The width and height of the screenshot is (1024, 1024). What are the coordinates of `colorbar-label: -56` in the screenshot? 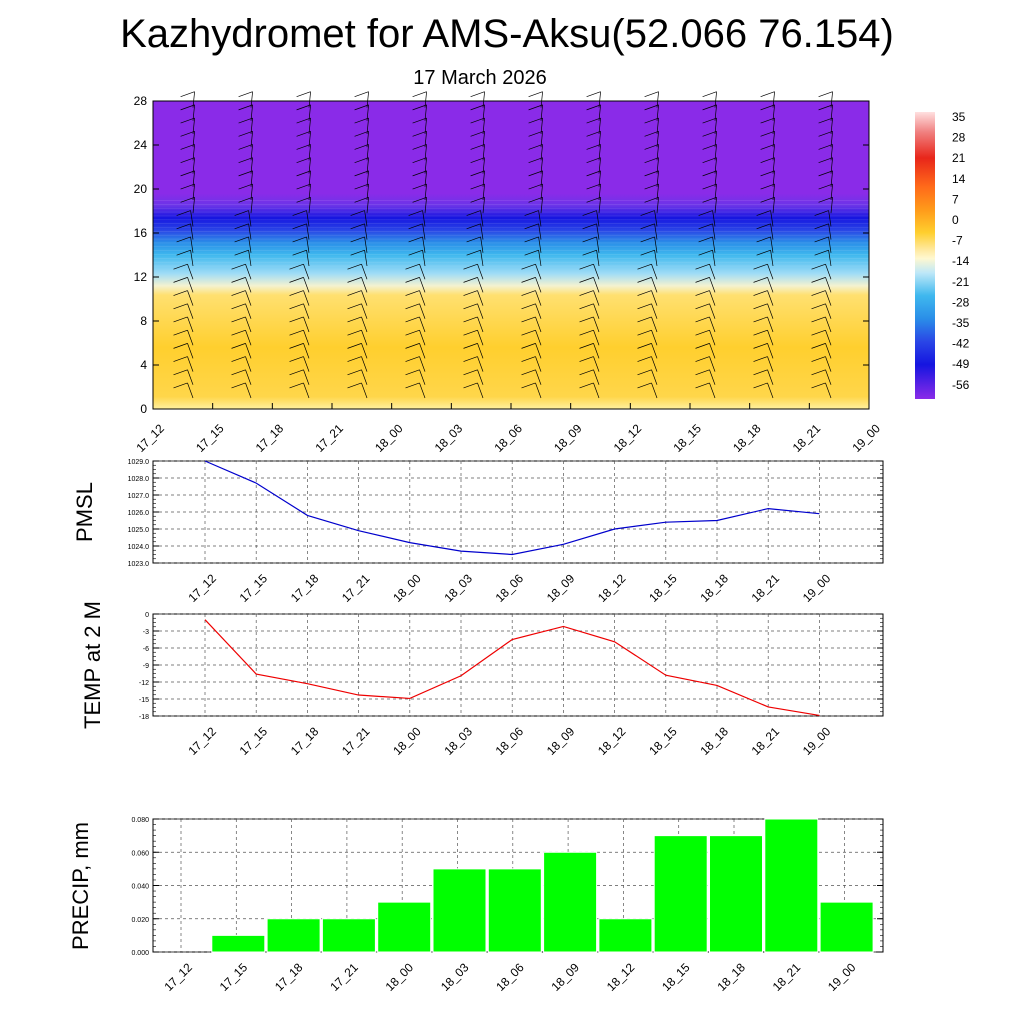 It's located at (961, 385).